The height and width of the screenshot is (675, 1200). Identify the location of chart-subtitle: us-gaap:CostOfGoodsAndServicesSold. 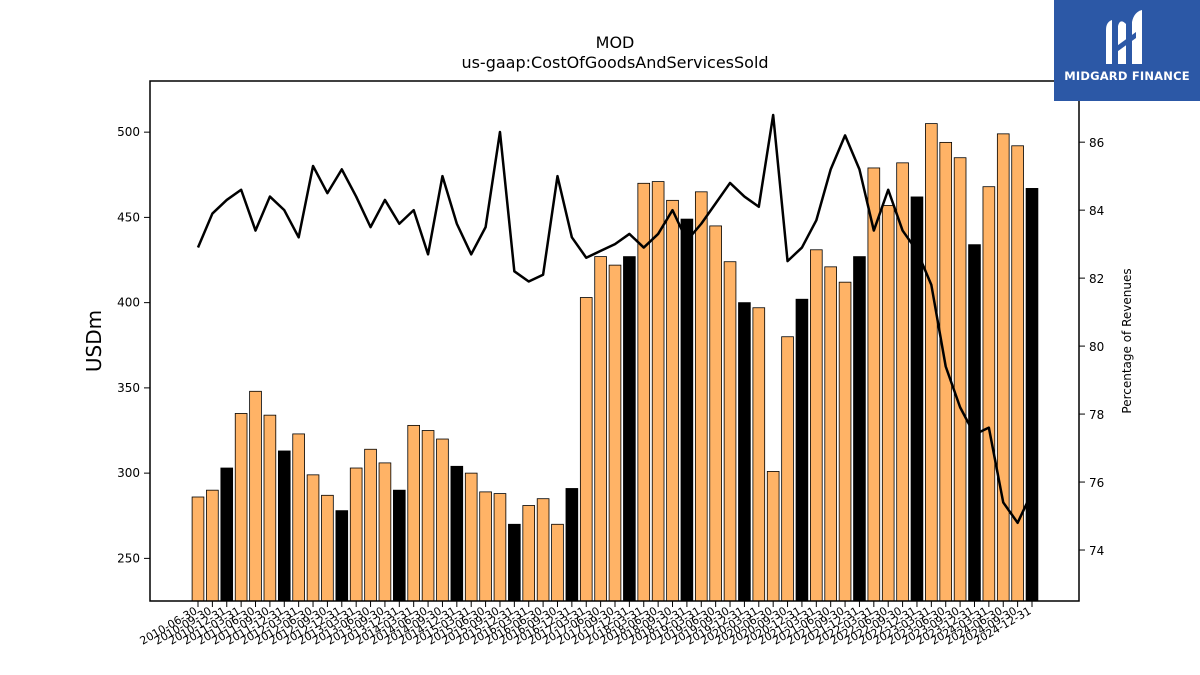
(614, 62).